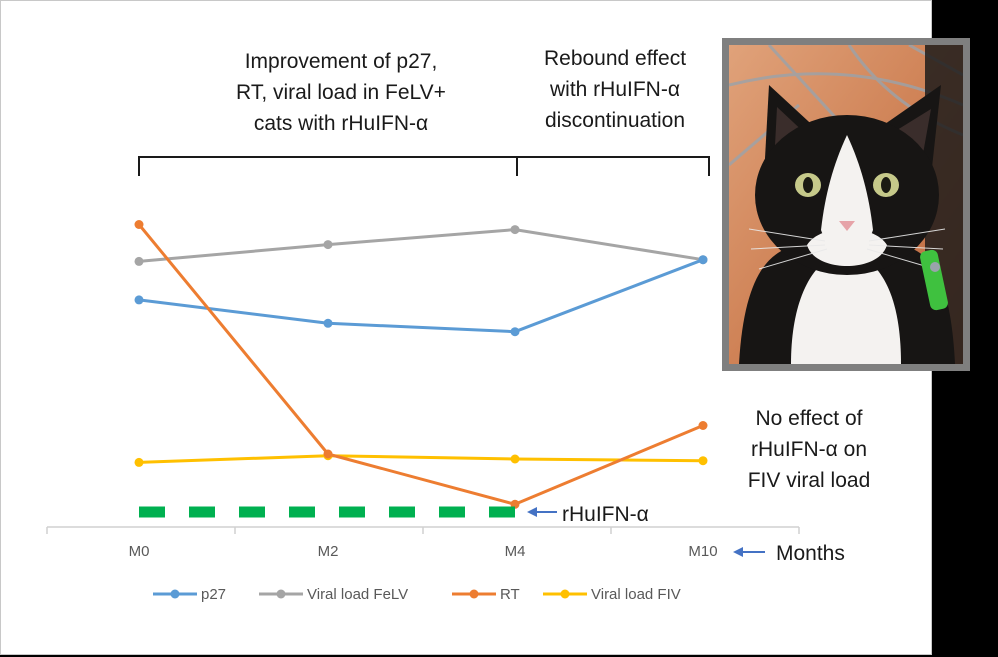 This screenshot has height=657, width=998. What do you see at coordinates (139, 551) in the screenshot?
I see `x-tick-label: M0` at bounding box center [139, 551].